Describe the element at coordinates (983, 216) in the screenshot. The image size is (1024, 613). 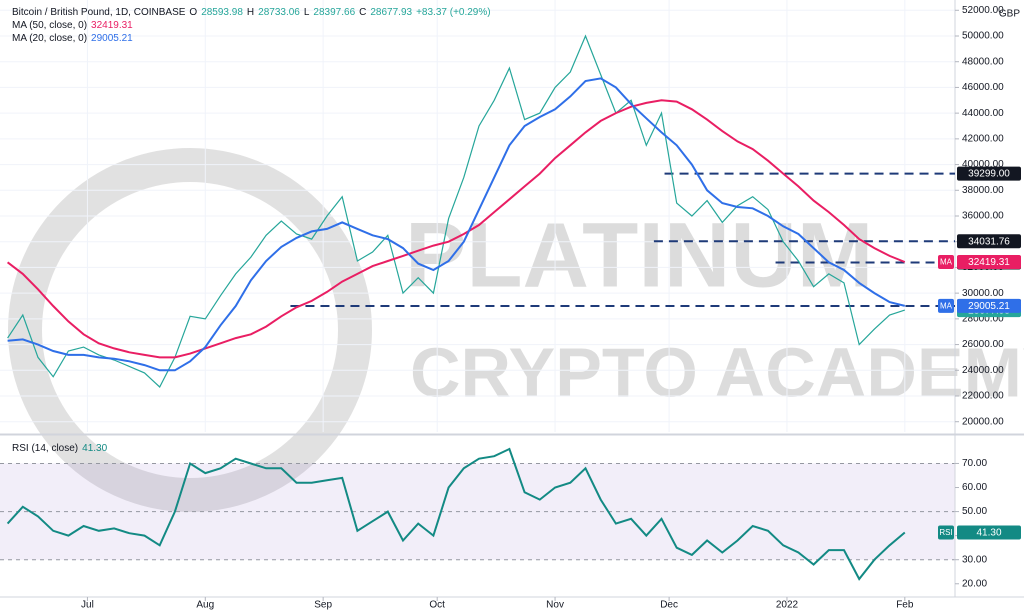
I see `y-tick-label: 36000.00` at that location.